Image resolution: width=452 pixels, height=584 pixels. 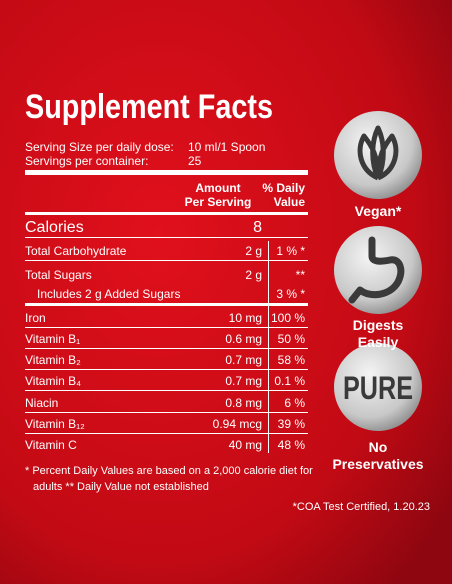 What do you see at coordinates (245, 318) in the screenshot?
I see `row-amount: 10 mg` at bounding box center [245, 318].